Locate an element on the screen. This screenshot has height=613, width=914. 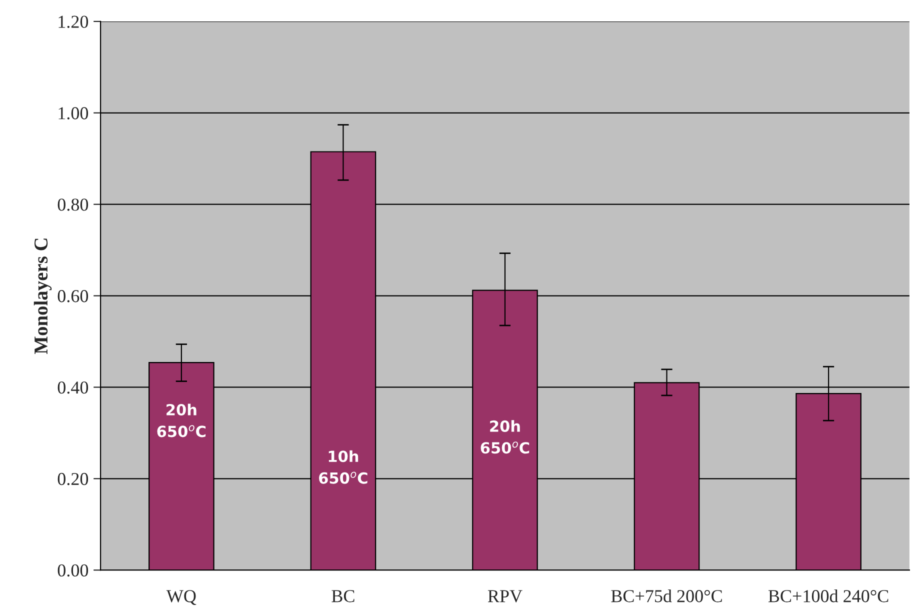
y-tick-label: 0.80 is located at coordinates (73, 204).